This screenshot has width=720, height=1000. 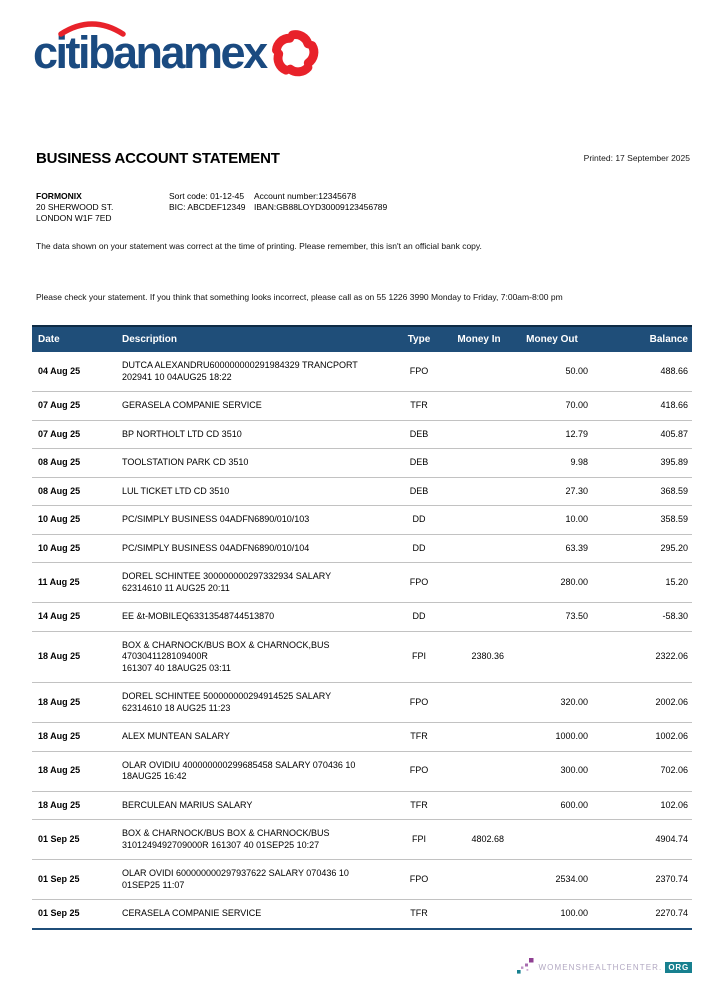 I want to click on transaction-description-line2: 202941 10 04AUG25 18:22, so click(x=177, y=376).